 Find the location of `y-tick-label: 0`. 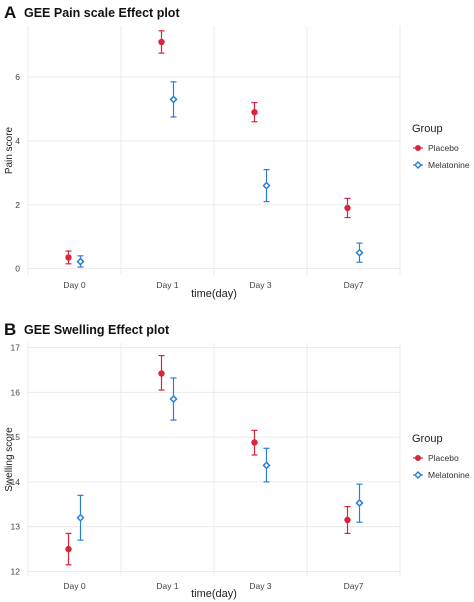

y-tick-label: 0 is located at coordinates (17, 269).